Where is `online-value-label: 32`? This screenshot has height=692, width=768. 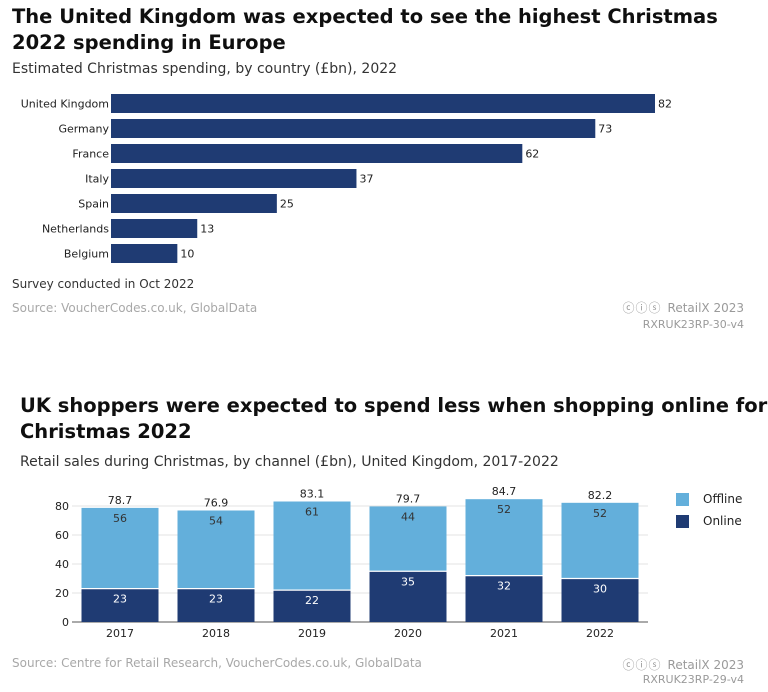
online-value-label: 32 is located at coordinates (504, 586).